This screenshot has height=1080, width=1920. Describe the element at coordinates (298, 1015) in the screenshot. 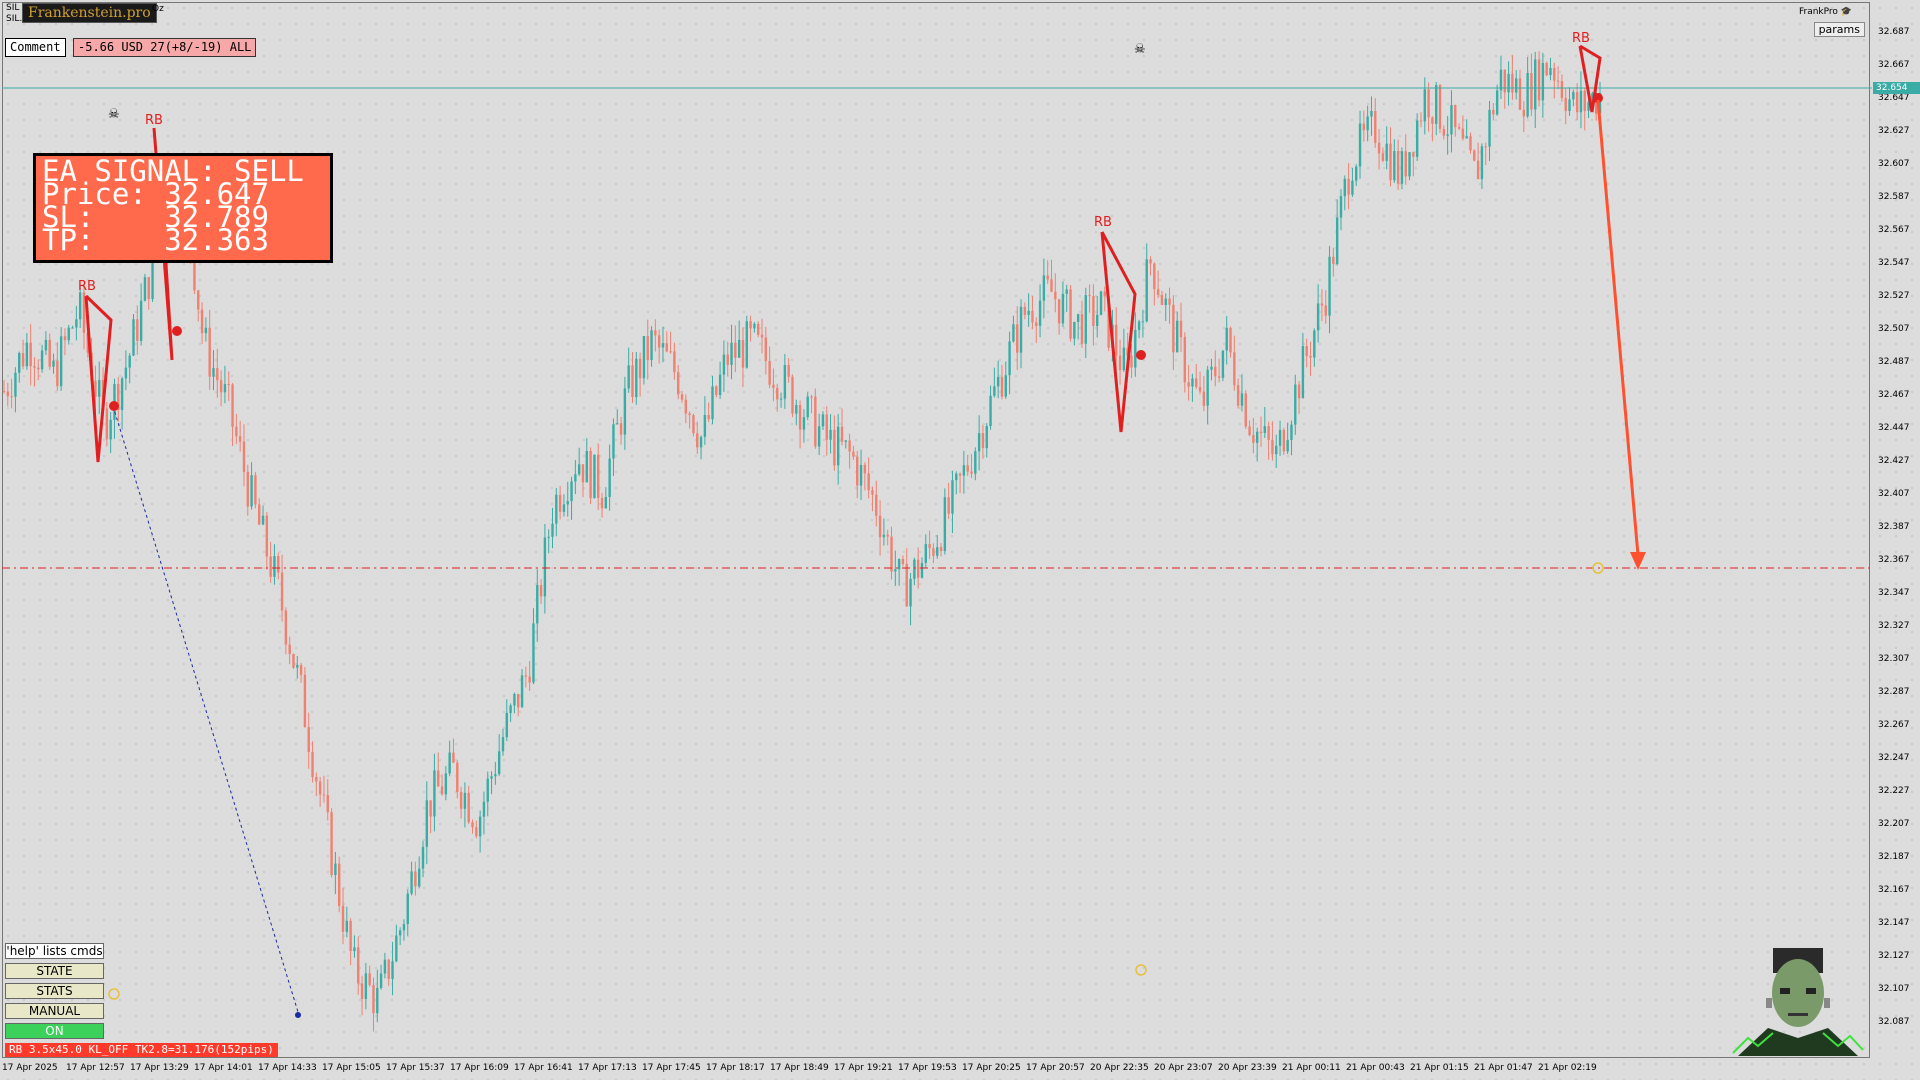

I see `trade-end-marker` at that location.